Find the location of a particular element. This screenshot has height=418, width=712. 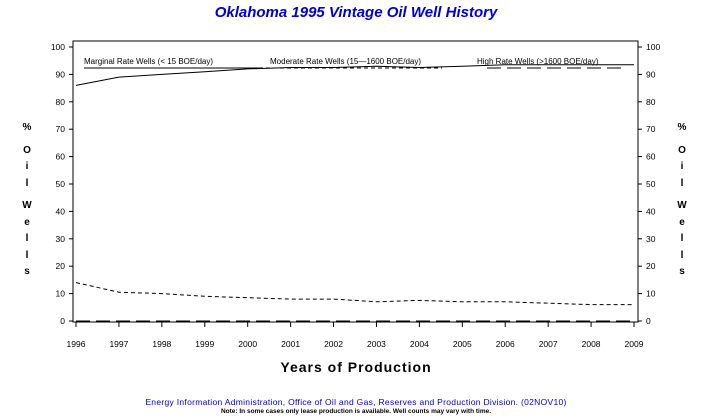

y-tick-label-right: 100 is located at coordinates (653, 47).